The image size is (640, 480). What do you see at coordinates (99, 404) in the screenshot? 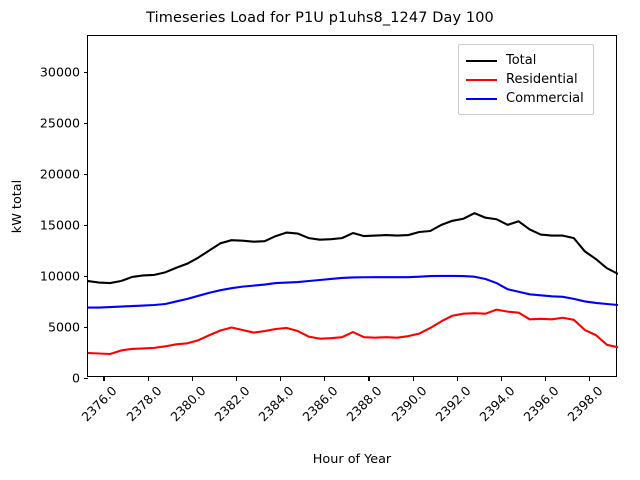
I see `x-tick-label: 2376.0` at bounding box center [99, 404].